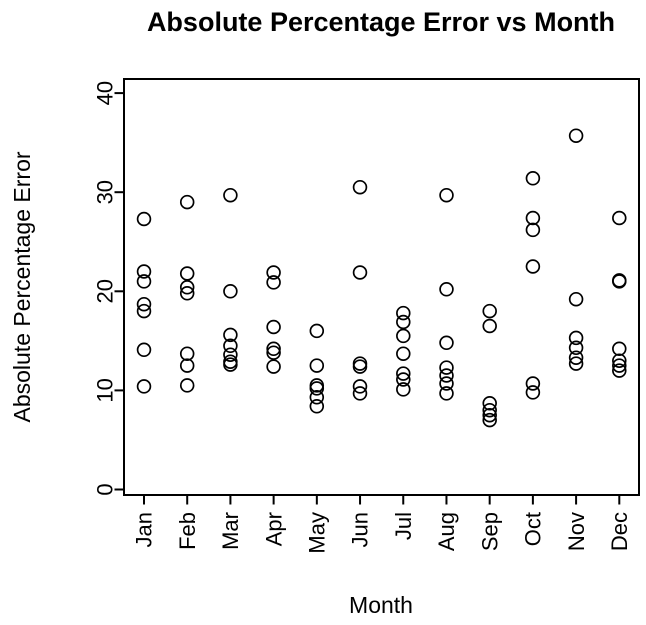  I want to click on y-axis-label: Absolute Percentage Error, so click(22, 286).